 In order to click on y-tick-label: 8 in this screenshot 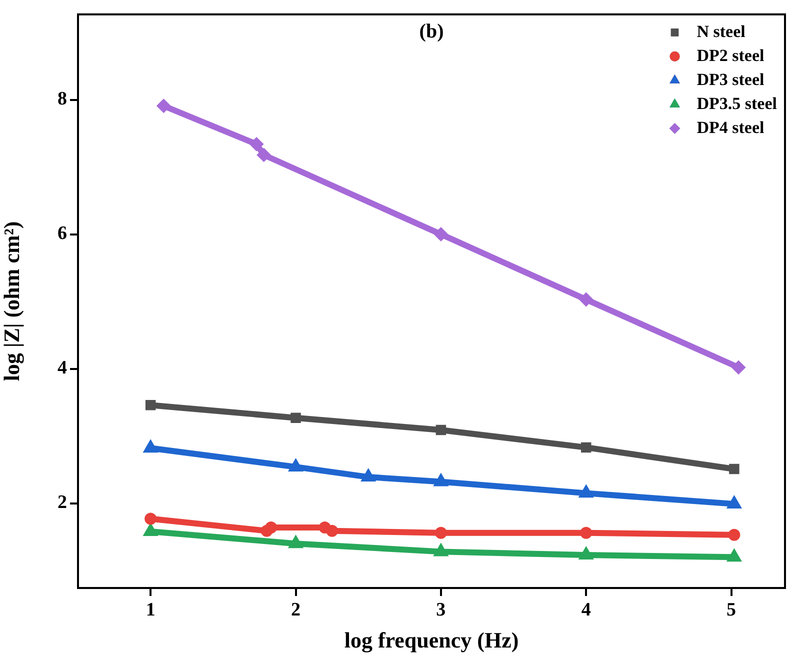, I will do `click(62, 99)`.